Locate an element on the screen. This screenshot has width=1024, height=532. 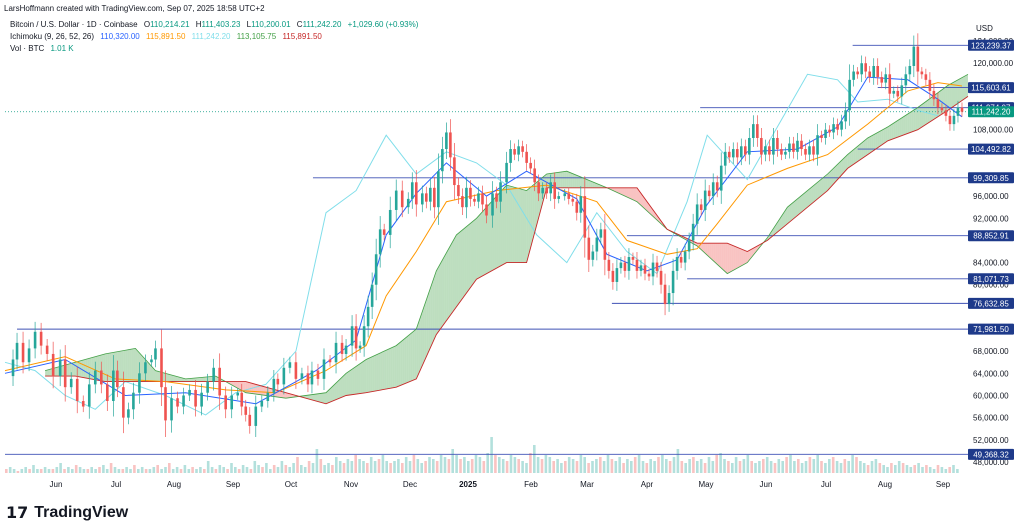
tradingview-logo: 17 TradingView is located at coordinates (67, 512).